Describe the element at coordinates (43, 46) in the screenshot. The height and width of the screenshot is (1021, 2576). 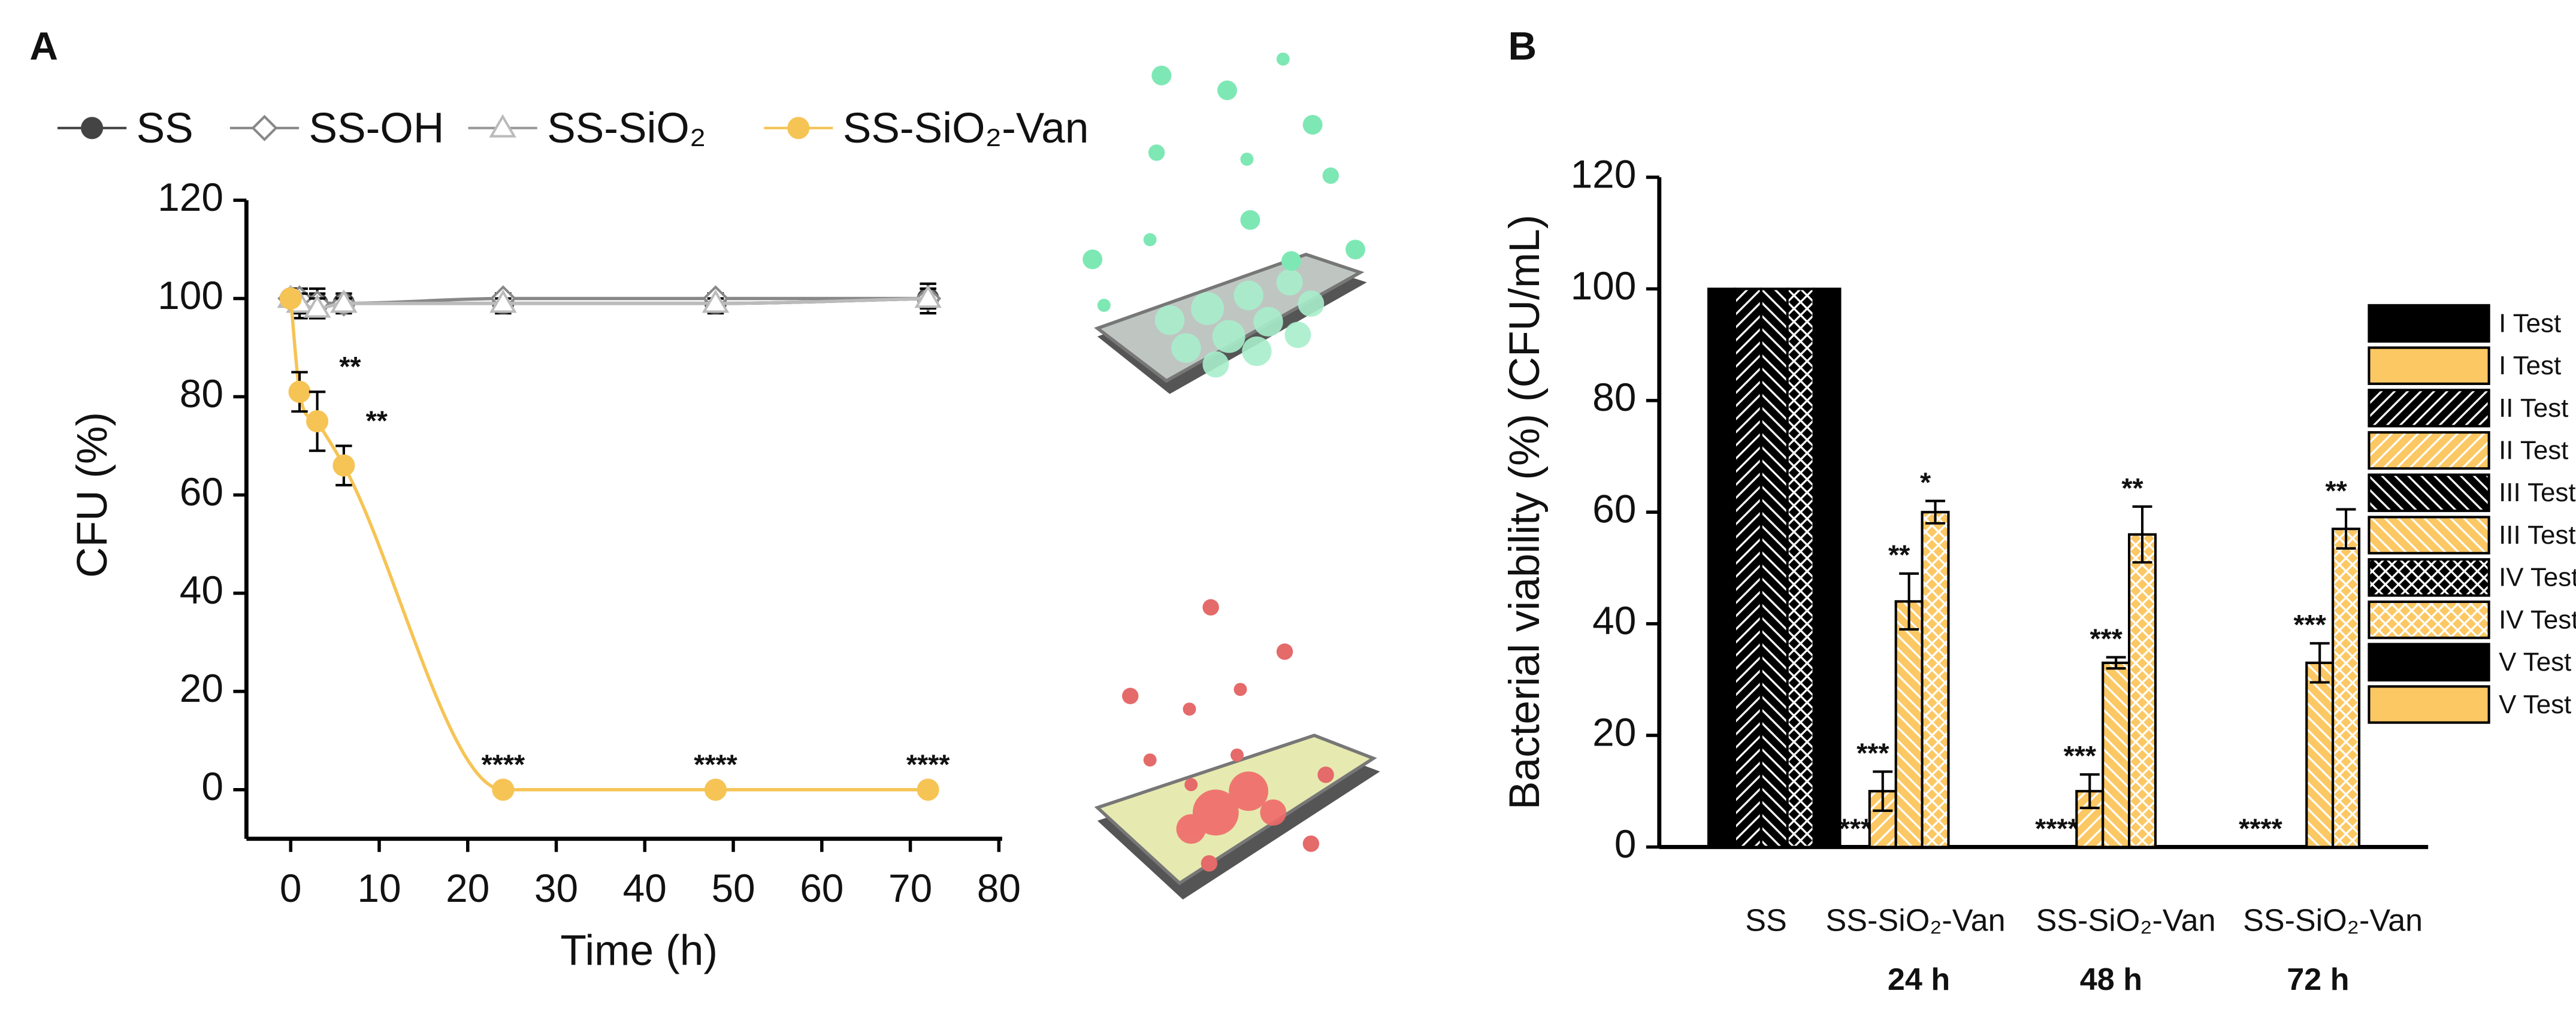
I see `panel-label: A` at that location.